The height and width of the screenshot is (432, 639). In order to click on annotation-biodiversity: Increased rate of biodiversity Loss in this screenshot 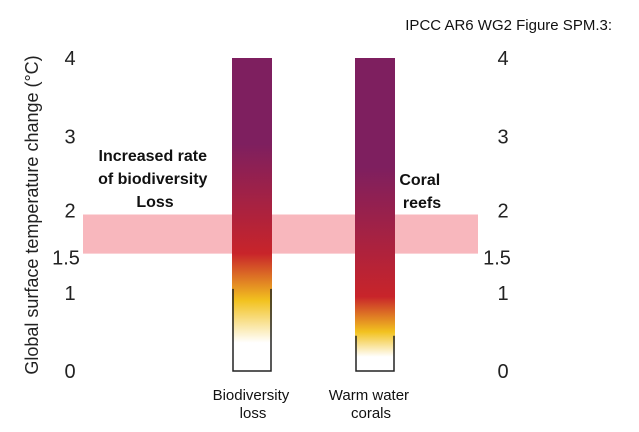, I will do `click(155, 179)`.